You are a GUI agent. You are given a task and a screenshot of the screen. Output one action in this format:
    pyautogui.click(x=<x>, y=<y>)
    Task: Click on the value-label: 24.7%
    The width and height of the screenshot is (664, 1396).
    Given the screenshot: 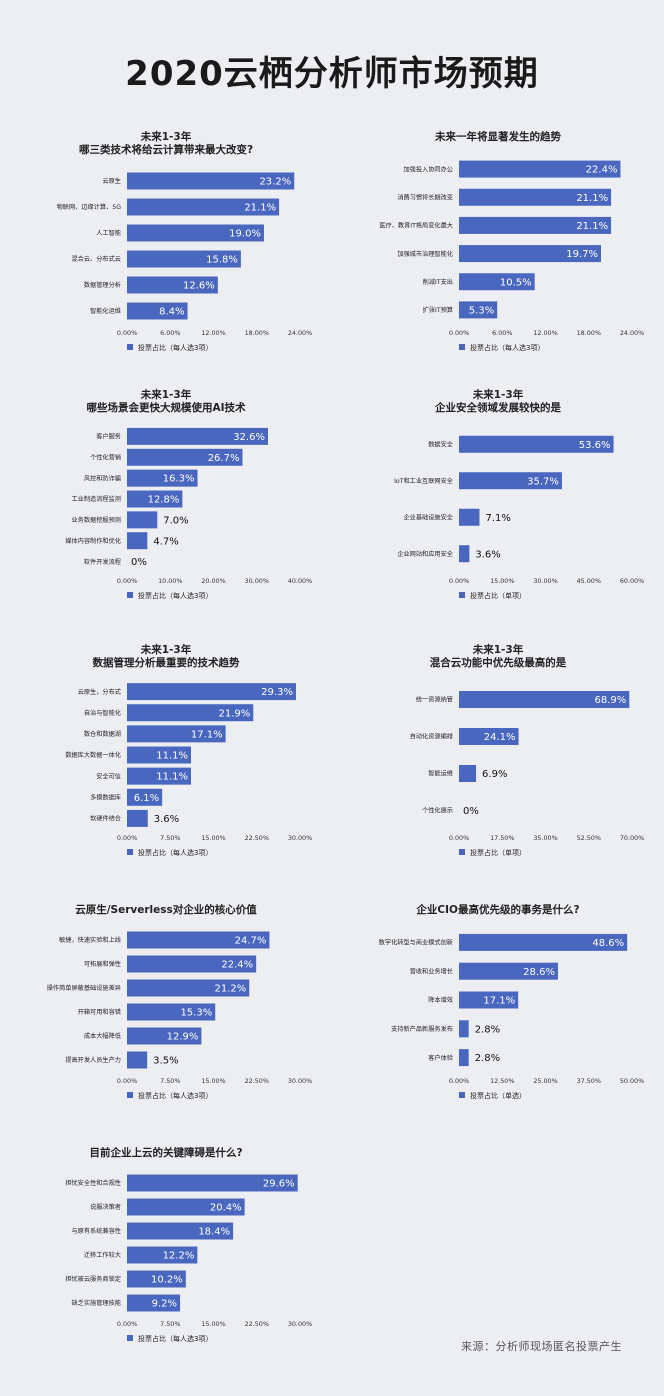 What is the action you would take?
    pyautogui.click(x=251, y=941)
    